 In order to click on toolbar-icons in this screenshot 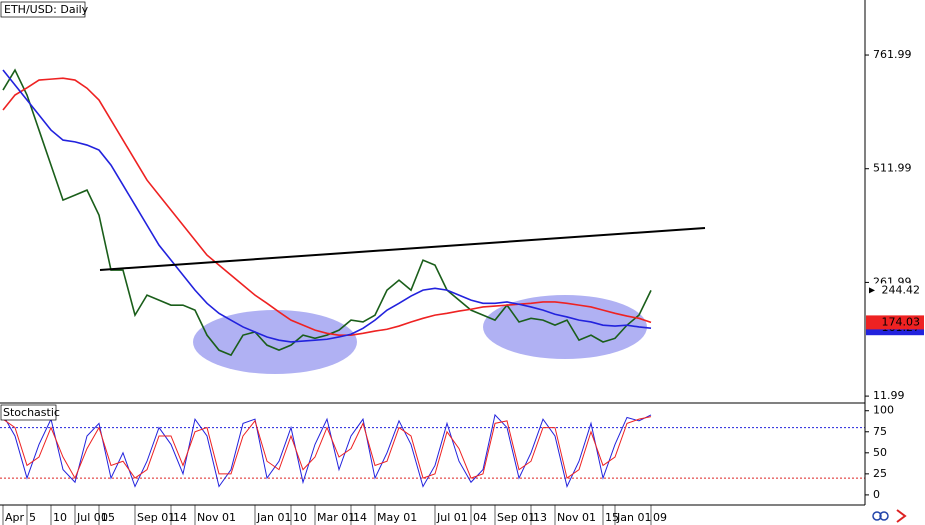, I will do `click(889, 516)`.